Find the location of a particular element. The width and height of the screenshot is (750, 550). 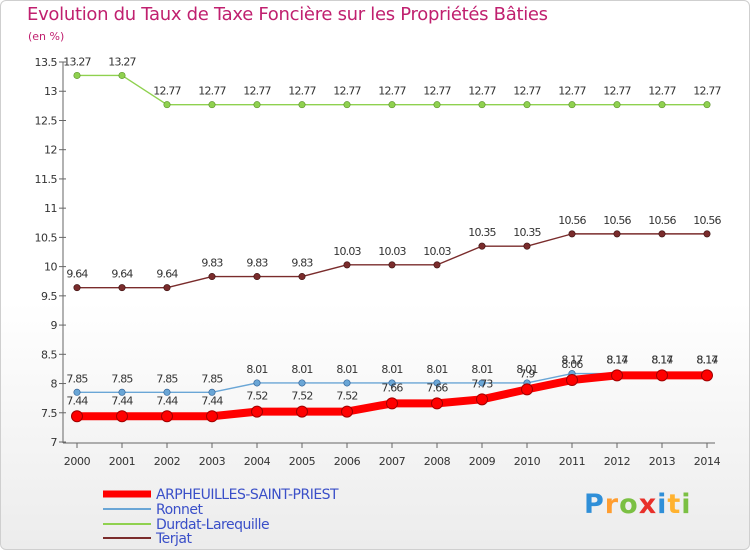

y-tick-label: 7 is located at coordinates (54, 442).